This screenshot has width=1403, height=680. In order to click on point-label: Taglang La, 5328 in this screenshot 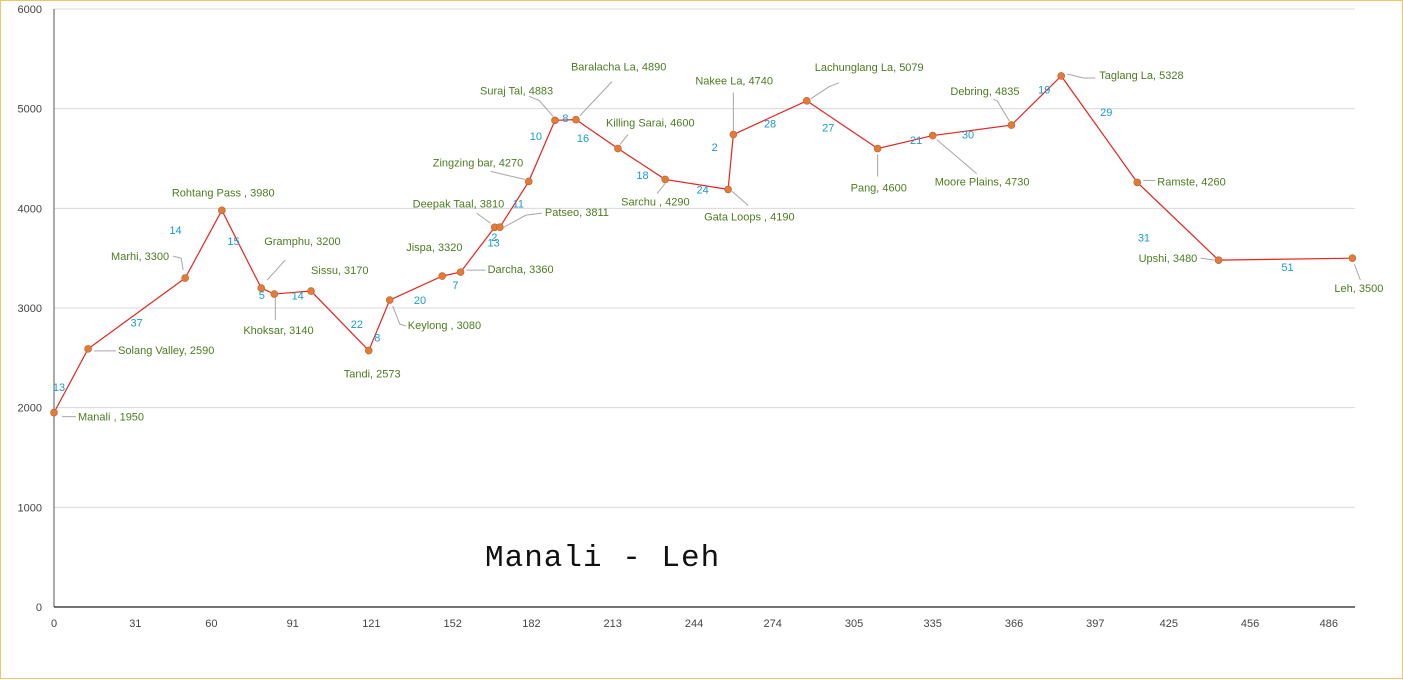, I will do `click(1141, 76)`.